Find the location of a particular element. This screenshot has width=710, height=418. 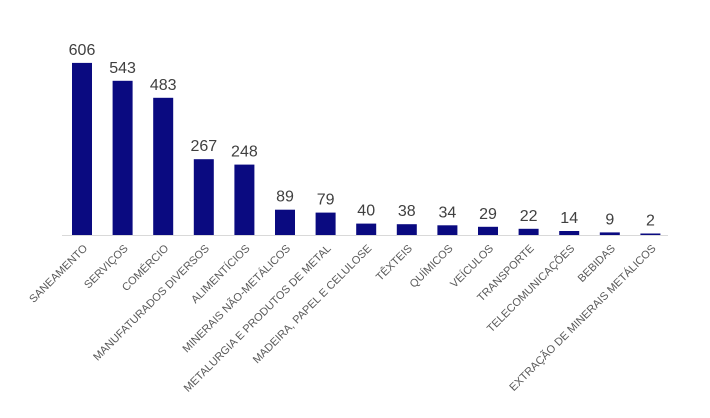

category-label-saneamento: SANEAMENTO is located at coordinates (58, 273).